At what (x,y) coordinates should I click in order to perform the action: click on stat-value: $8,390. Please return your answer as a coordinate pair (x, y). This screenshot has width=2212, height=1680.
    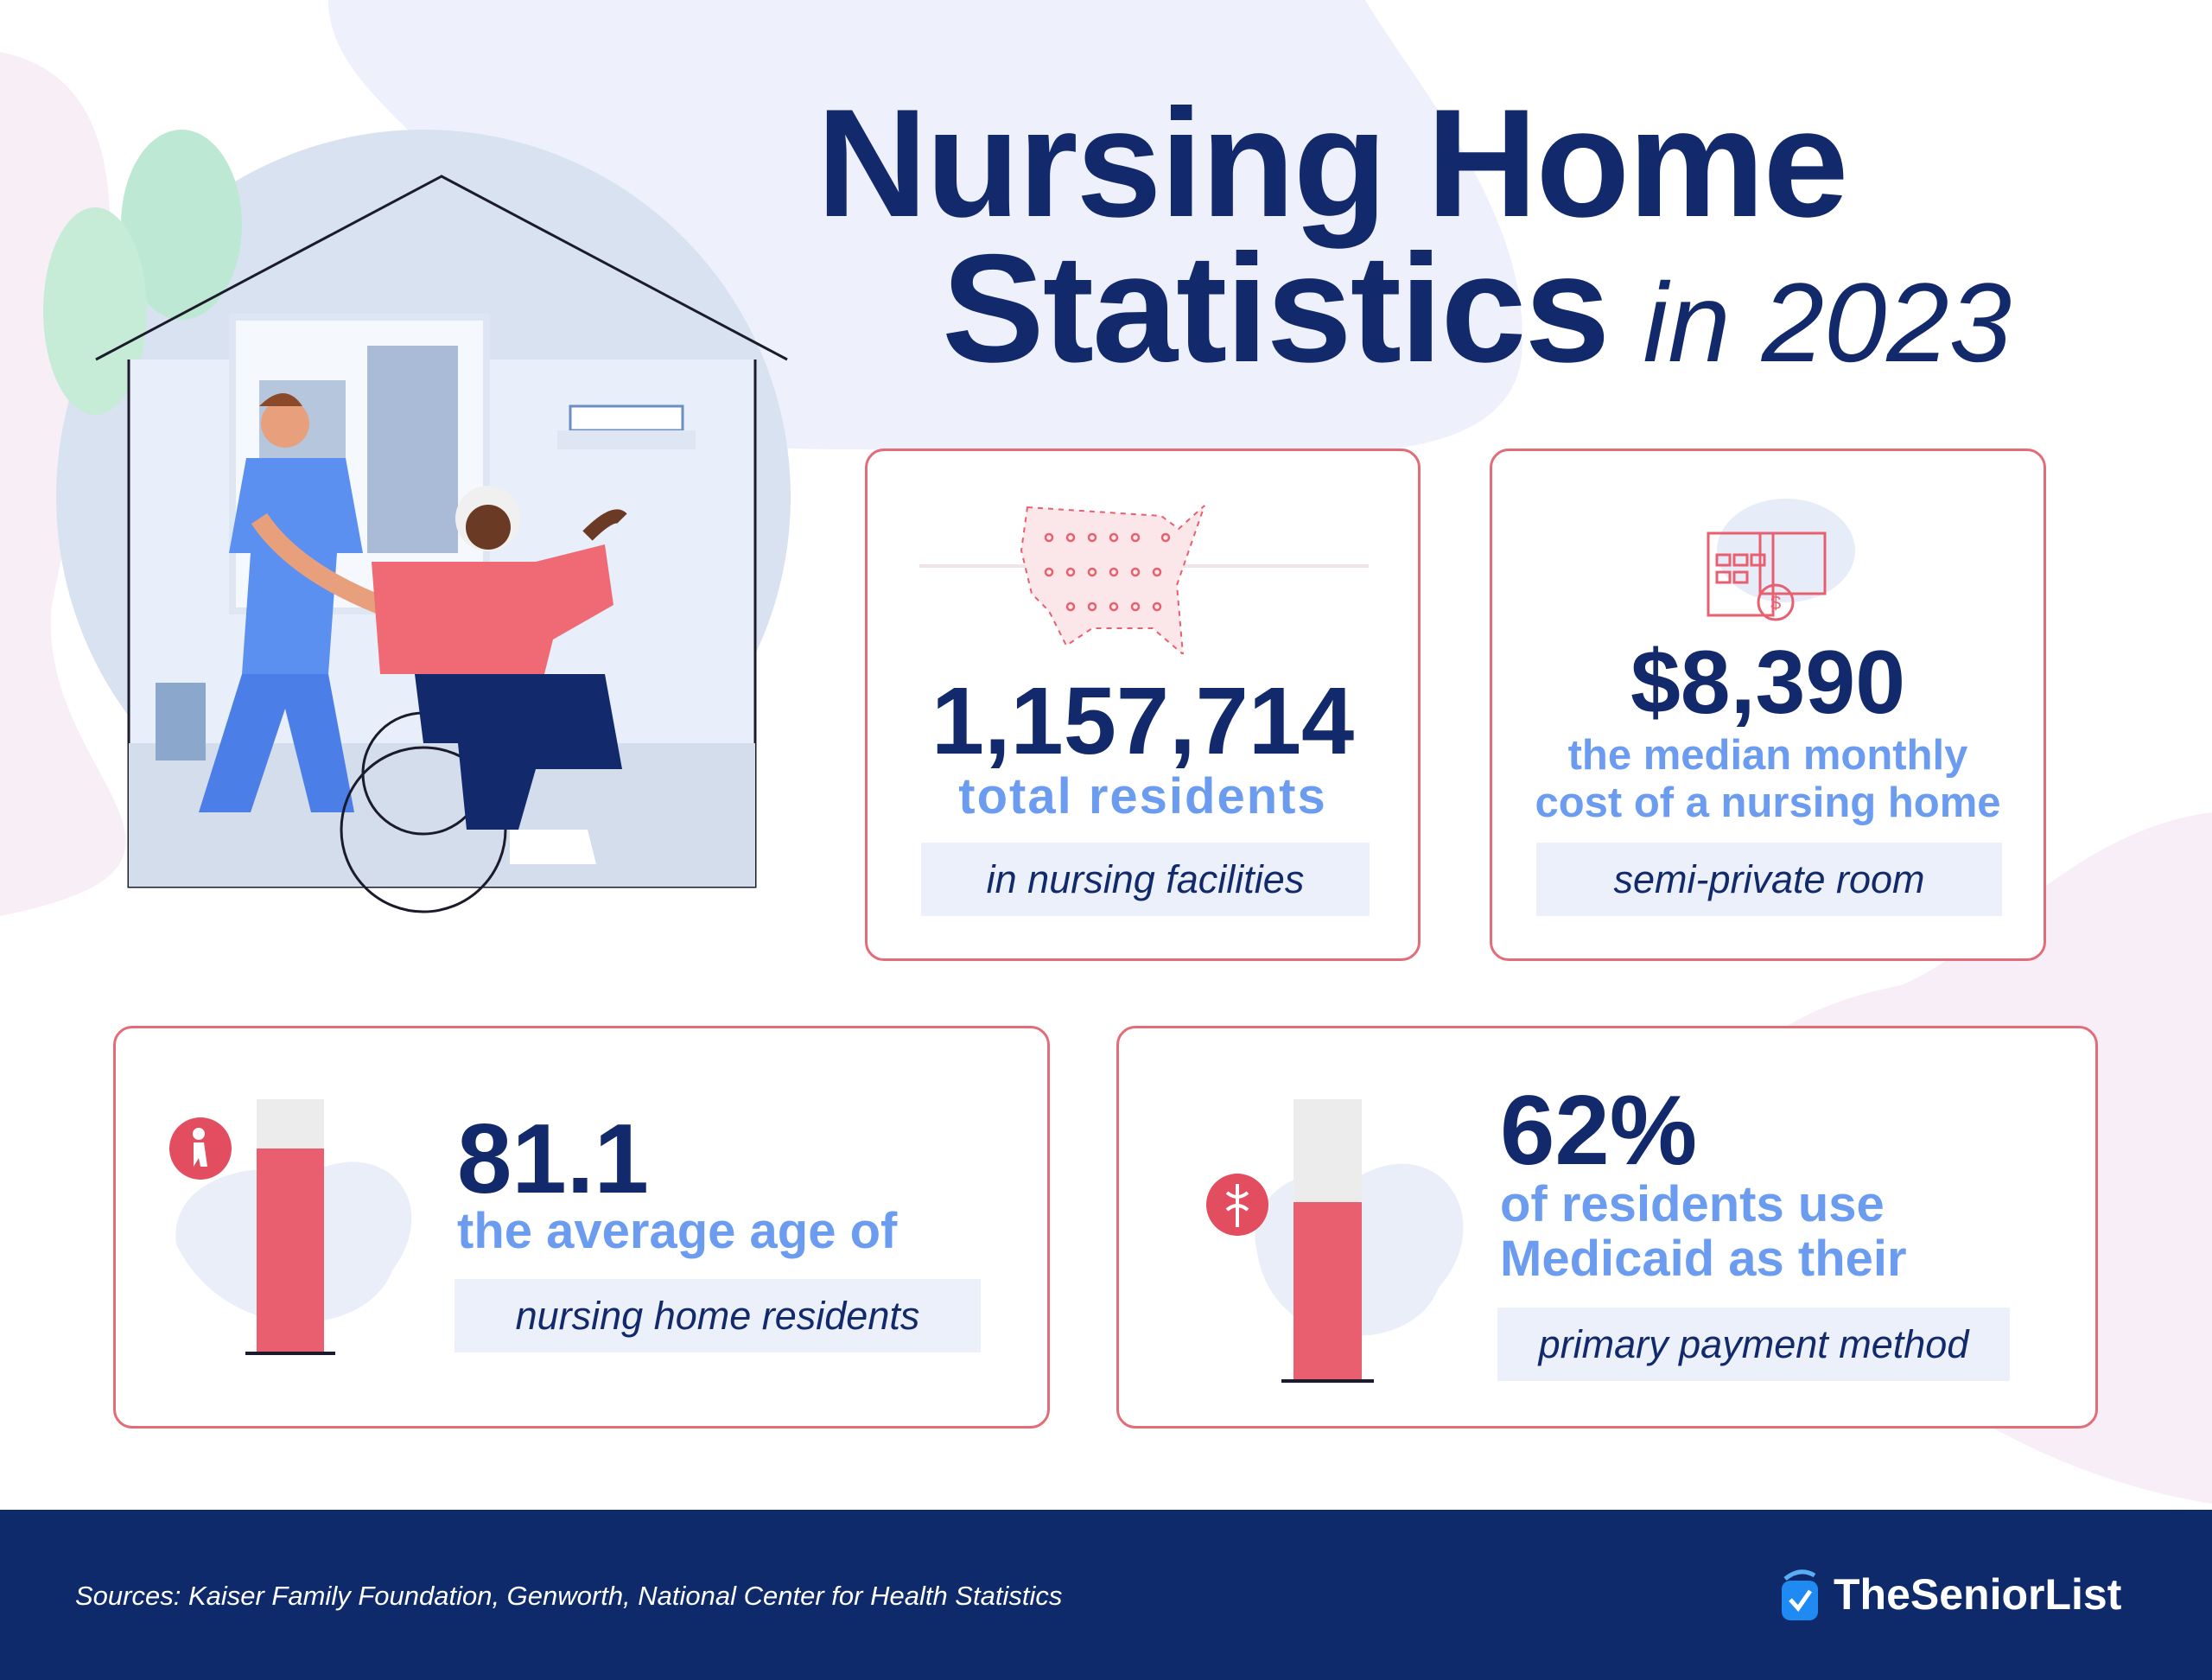
    Looking at the image, I should click on (1768, 683).